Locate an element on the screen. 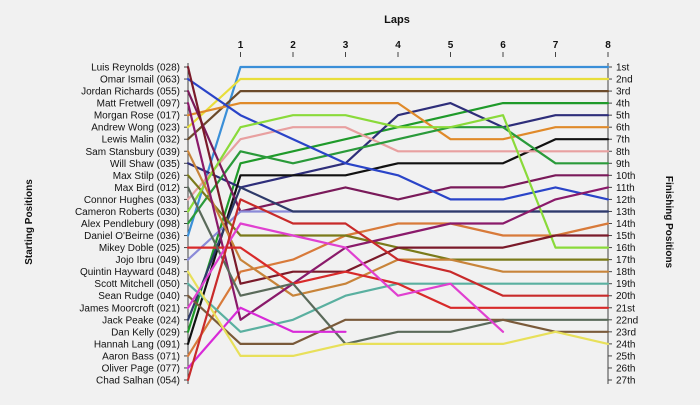 Image resolution: width=700 pixels, height=405 pixels. finish-position-label: 14th is located at coordinates (625, 224).